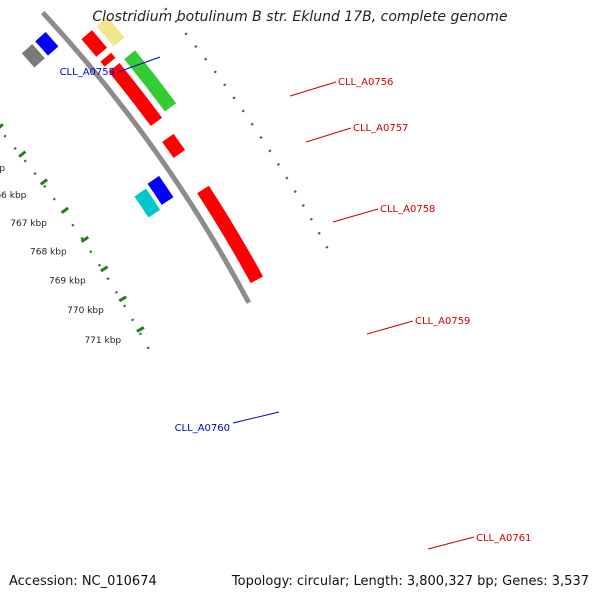  What do you see at coordinates (2, 169) in the screenshot?
I see `tick-label: 765 kbp` at bounding box center [2, 169].